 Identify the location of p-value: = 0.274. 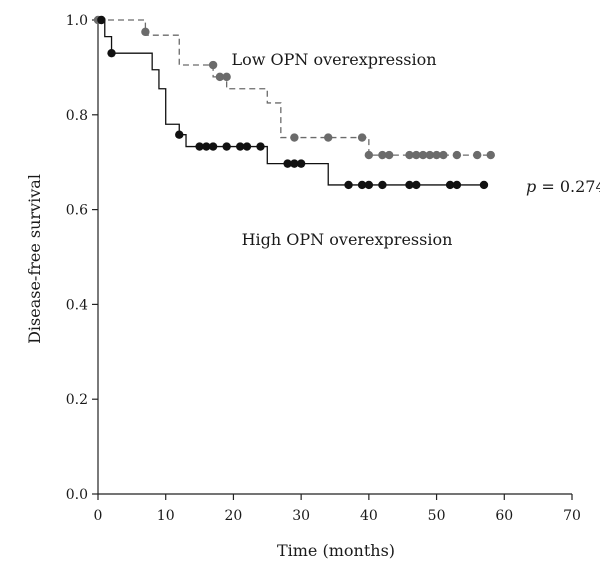
(568, 186).